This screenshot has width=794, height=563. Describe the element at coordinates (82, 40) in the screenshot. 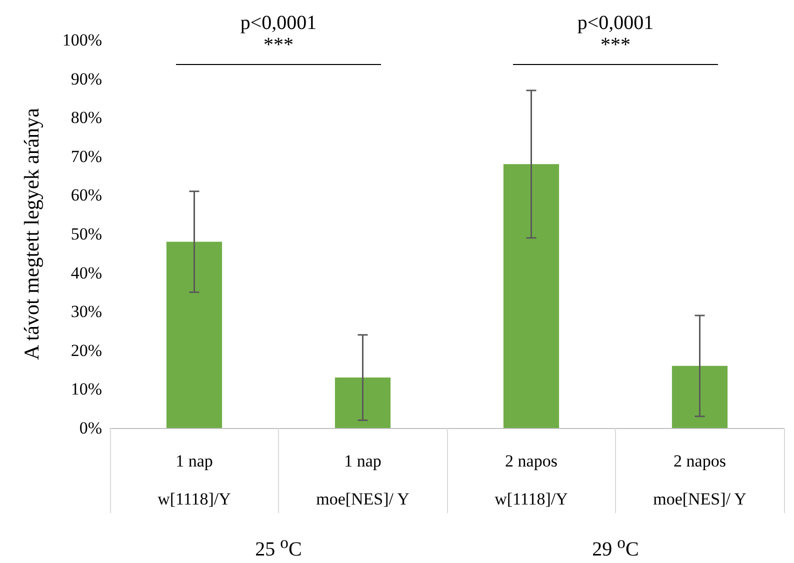

I see `y-tick-label: 100%` at that location.